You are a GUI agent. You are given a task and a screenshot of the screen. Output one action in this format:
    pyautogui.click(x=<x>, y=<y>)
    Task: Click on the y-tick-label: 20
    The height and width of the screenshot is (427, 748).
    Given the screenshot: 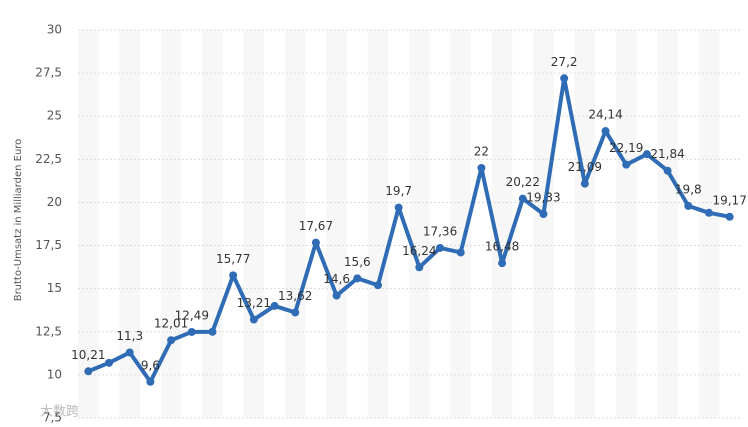 What is the action you would take?
    pyautogui.click(x=54, y=202)
    